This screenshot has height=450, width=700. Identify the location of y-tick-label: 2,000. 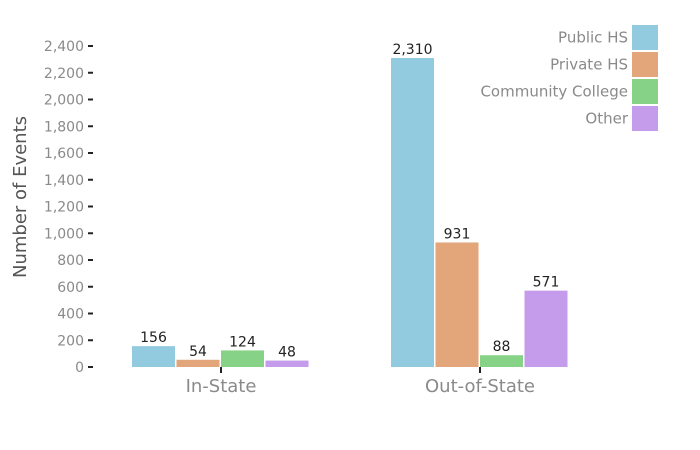
(64, 101).